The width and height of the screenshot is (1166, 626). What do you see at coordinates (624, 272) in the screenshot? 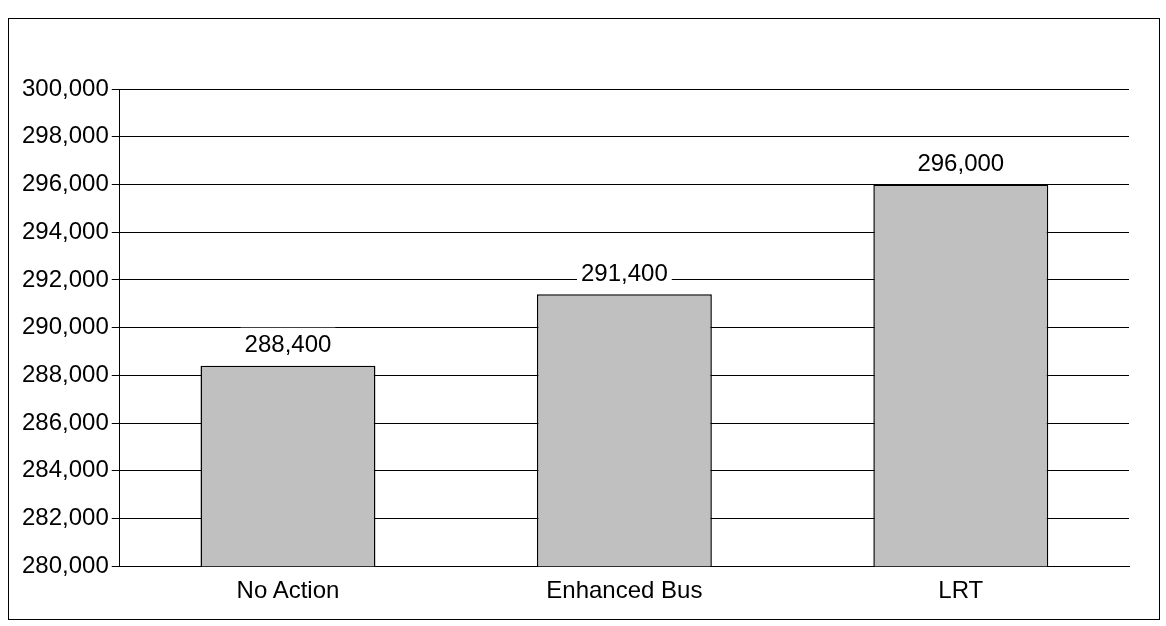
I see `data-label: 291,400` at bounding box center [624, 272].